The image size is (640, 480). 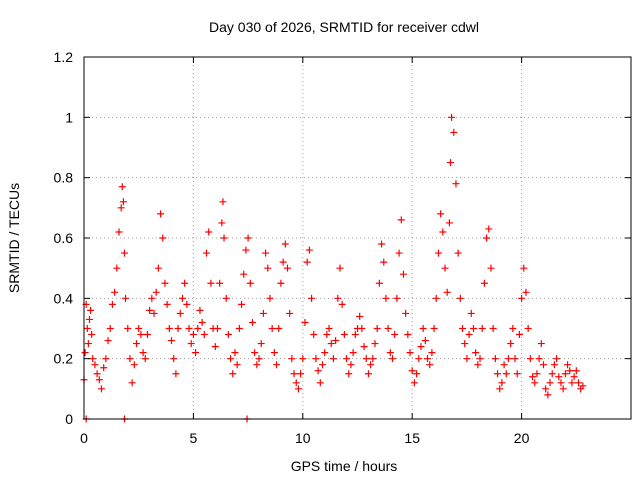 I want to click on x-tick-label: 5, so click(x=194, y=438).